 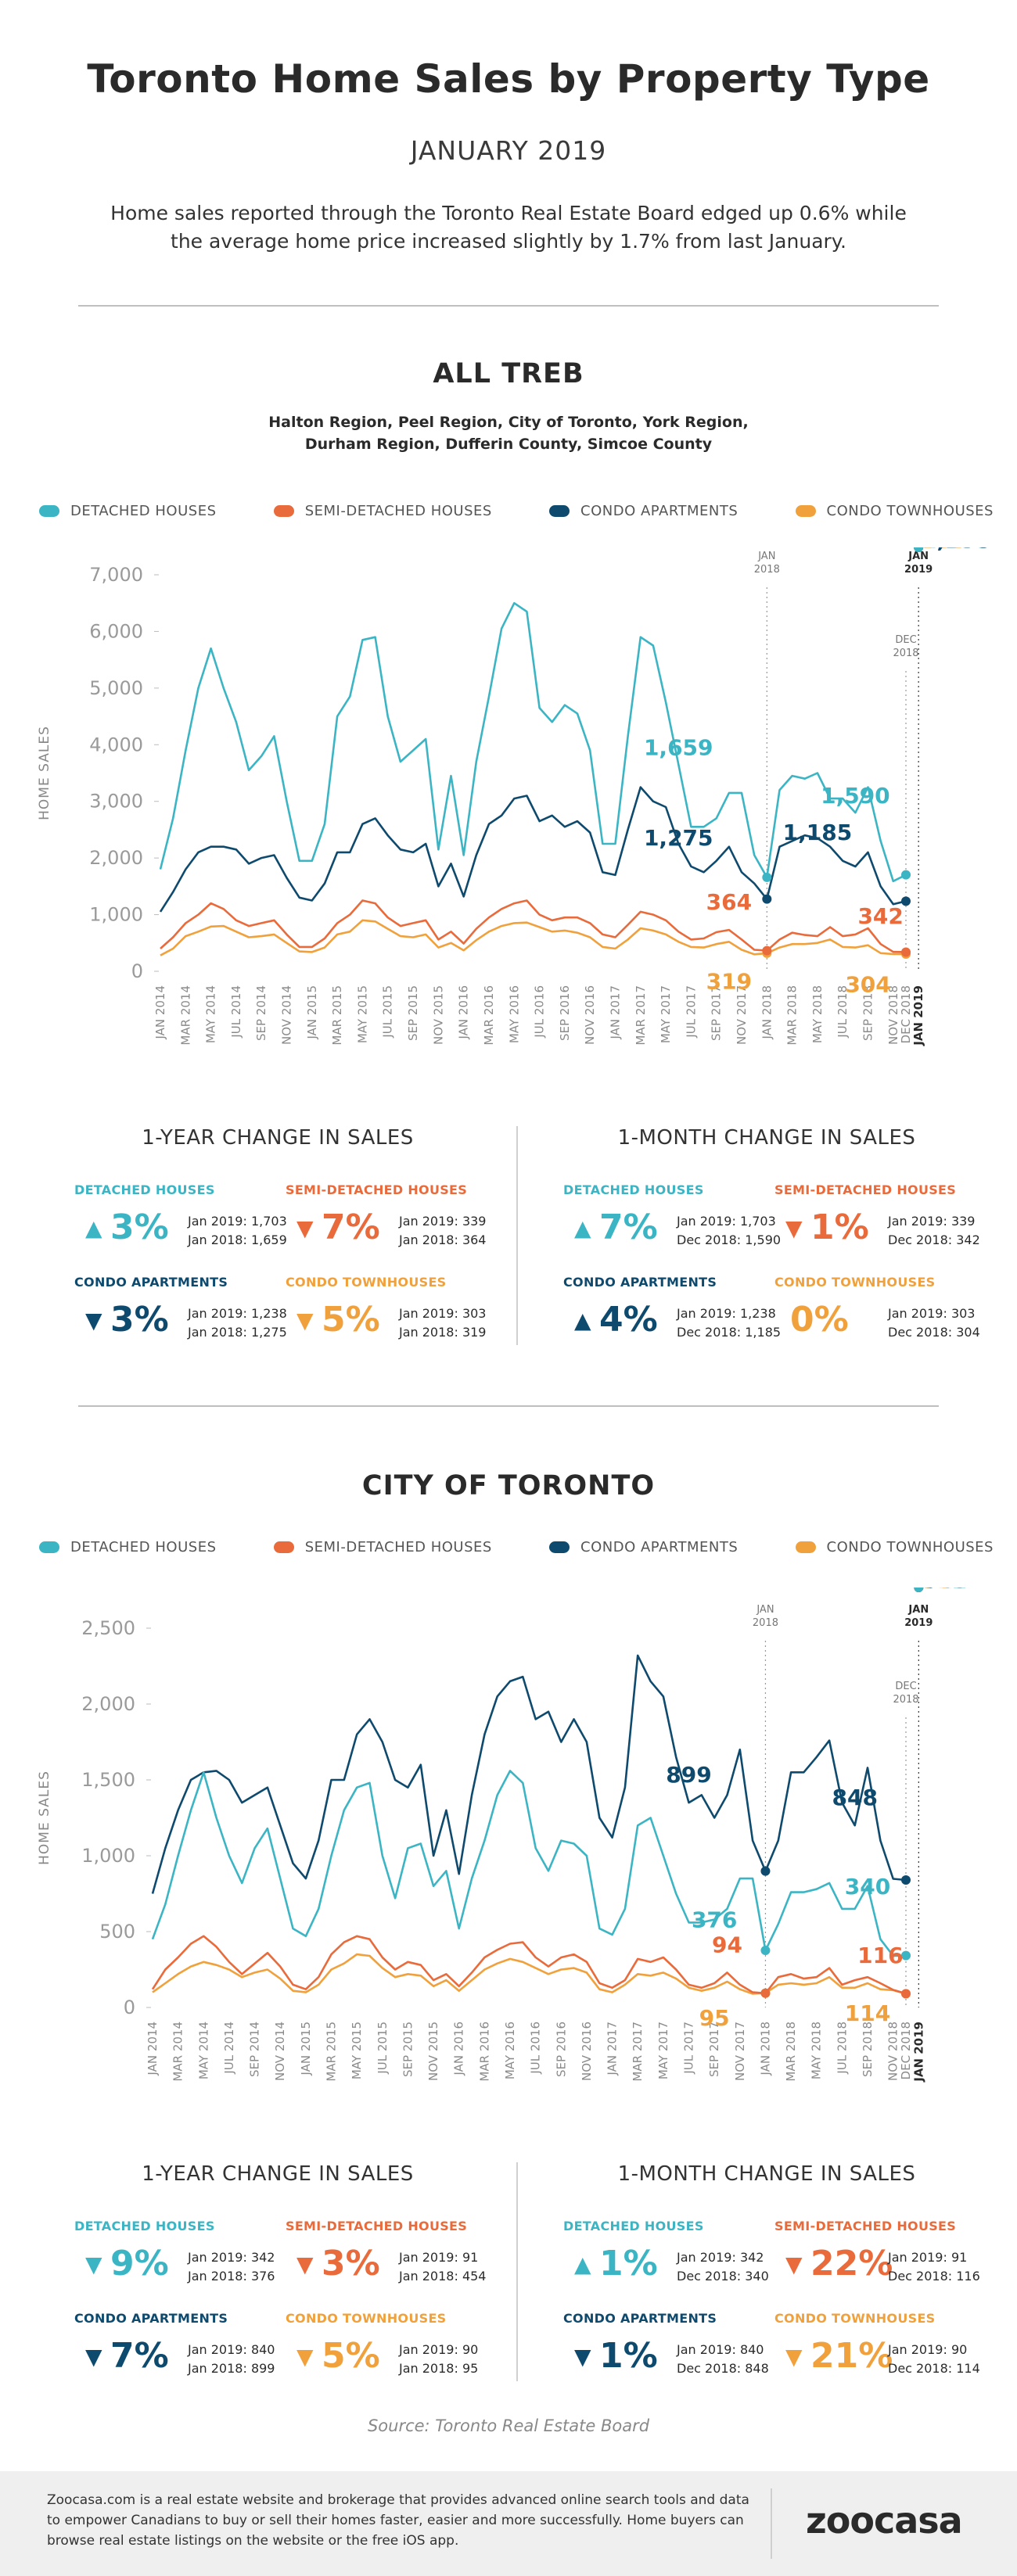 I want to click on change-value-line: Dec 2018: 304, so click(x=934, y=1332).